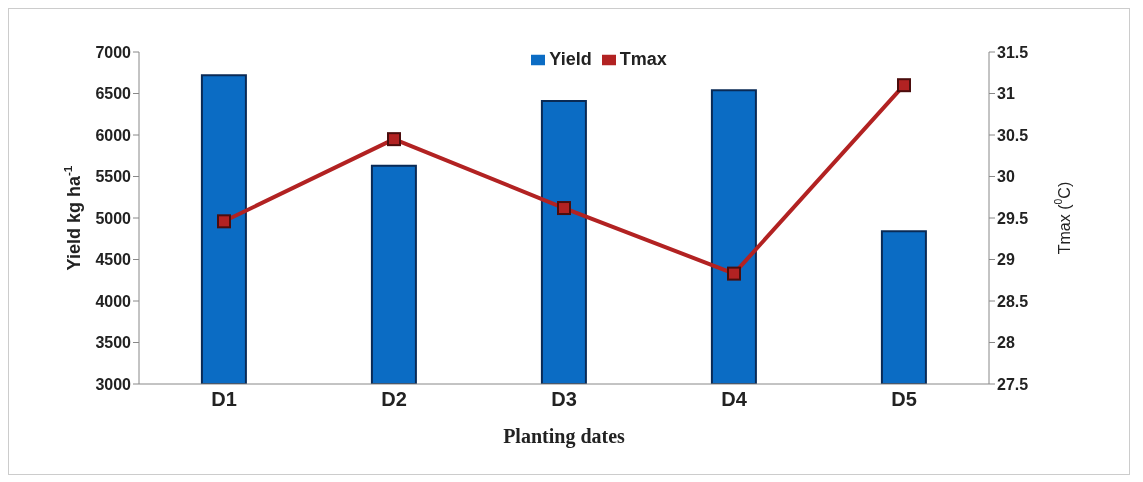 This screenshot has height=482, width=1143. Describe the element at coordinates (1013, 52) in the screenshot. I see `y2-tick-label: 31.5` at that location.